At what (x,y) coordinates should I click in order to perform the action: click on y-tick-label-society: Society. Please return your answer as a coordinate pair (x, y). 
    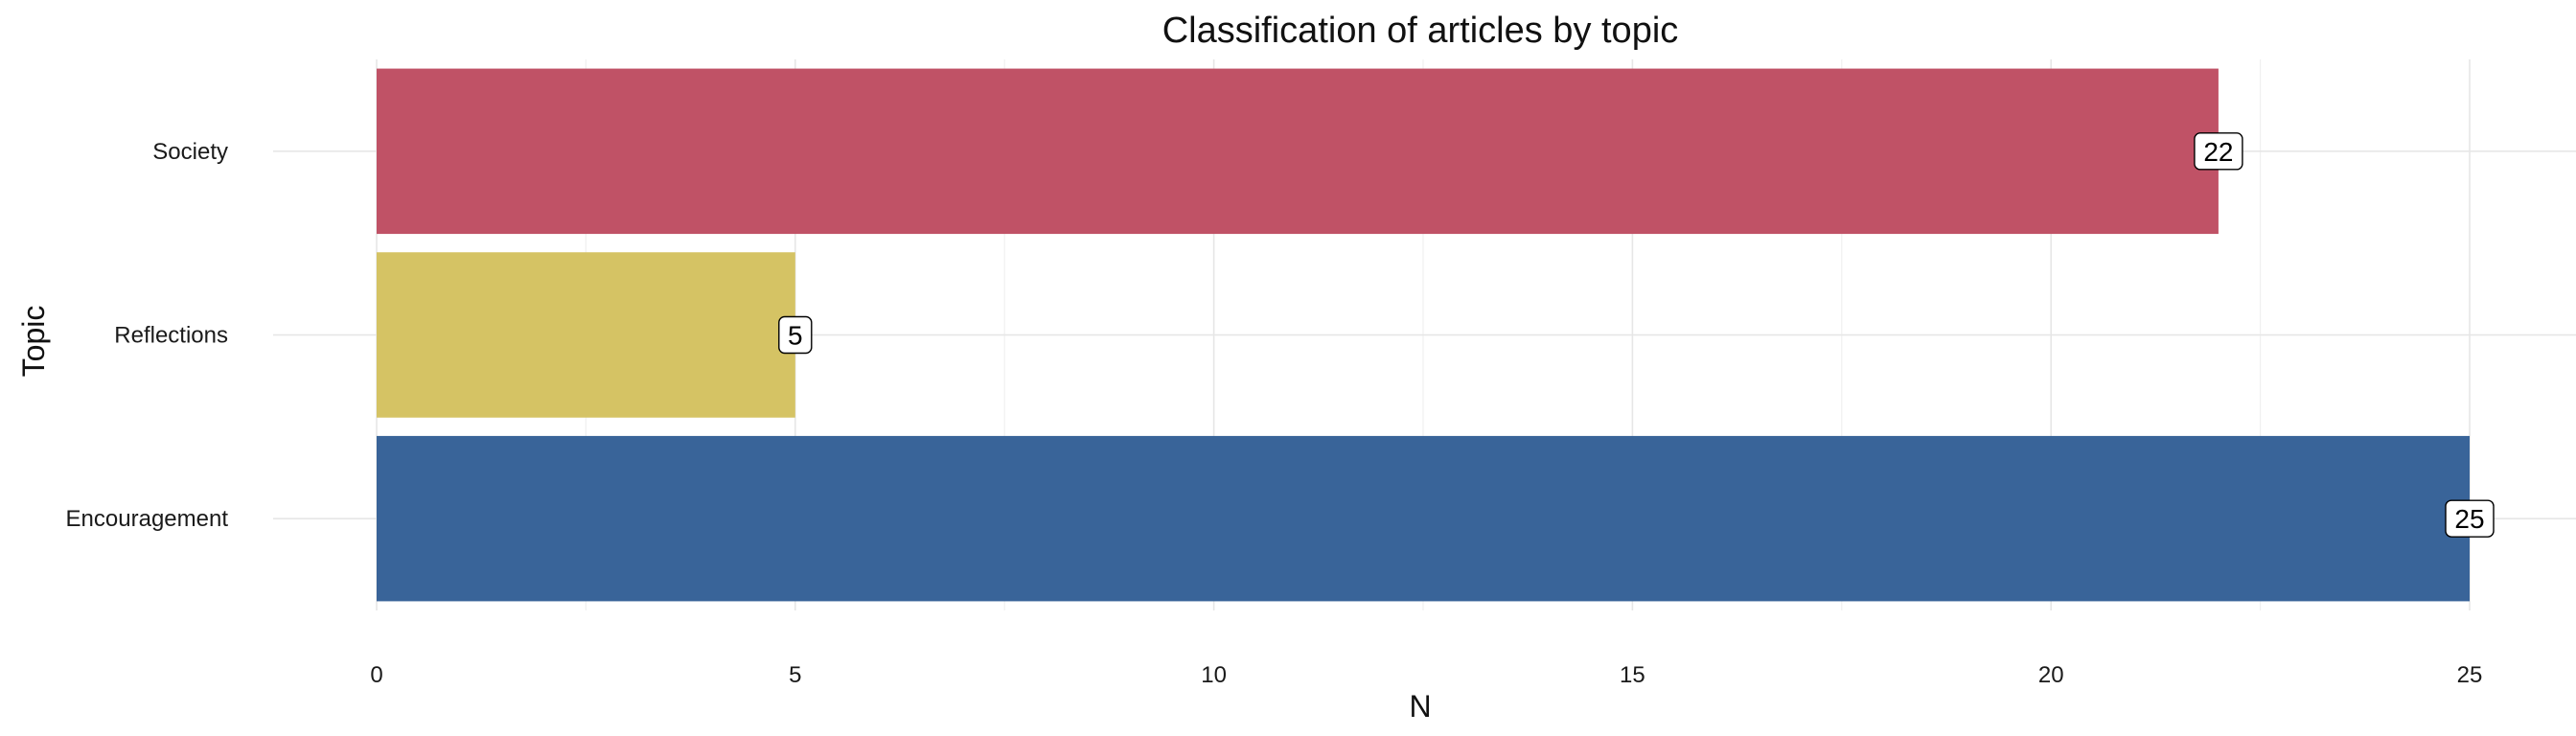
    Looking at the image, I should click on (190, 152).